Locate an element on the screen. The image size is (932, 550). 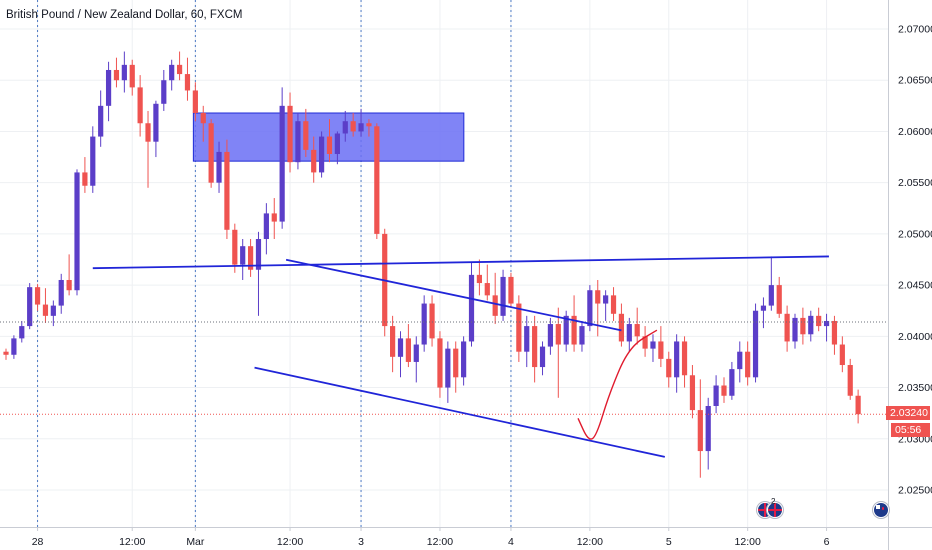
y-tick-label: 2.07000 is located at coordinates (915, 30).